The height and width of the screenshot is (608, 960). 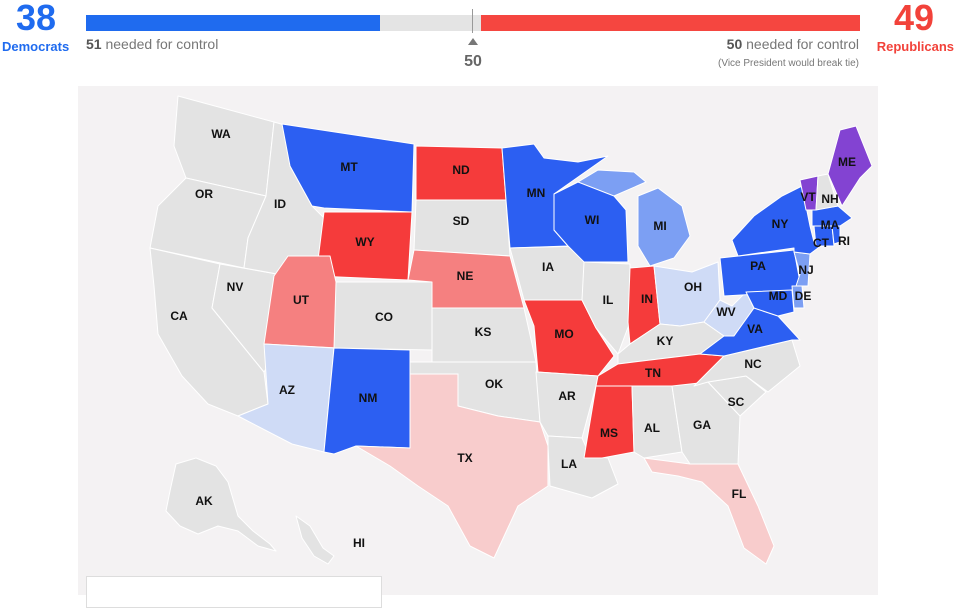 What do you see at coordinates (758, 266) in the screenshot?
I see `state-label-pa: PA` at bounding box center [758, 266].